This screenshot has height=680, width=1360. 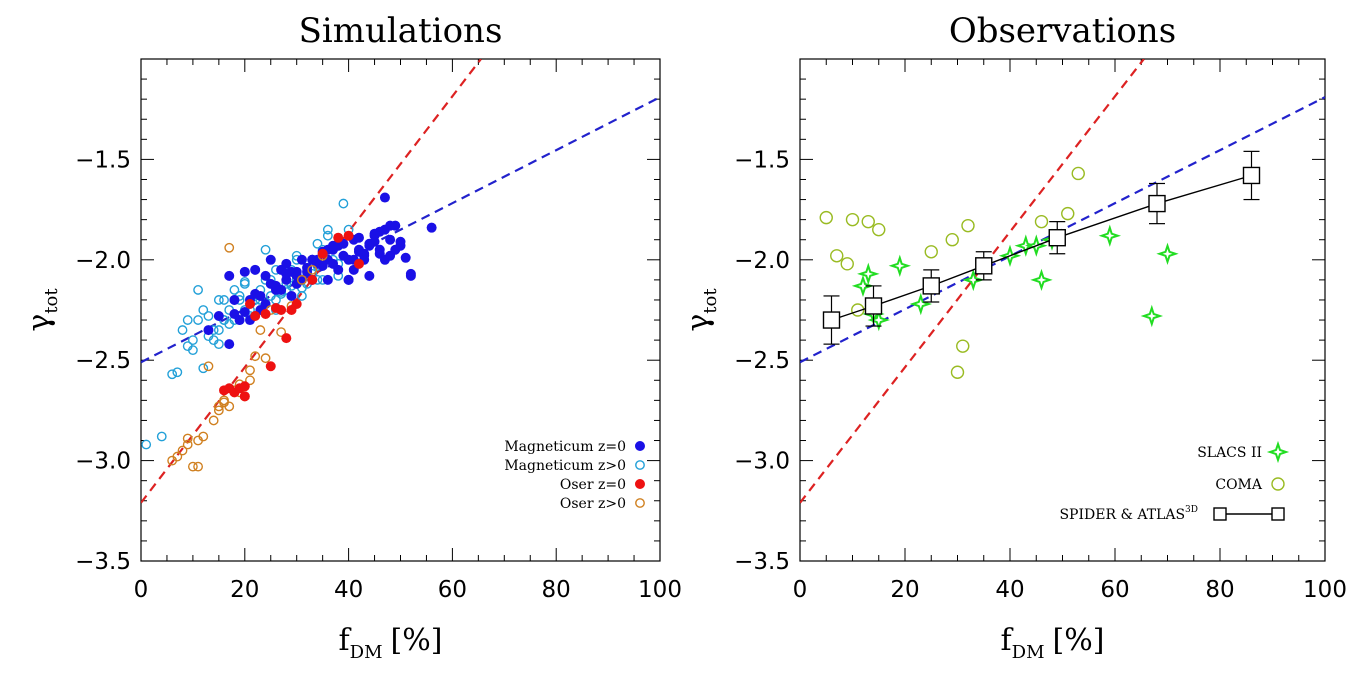 I want to click on y-tick-label: −2.5, so click(x=103, y=361).